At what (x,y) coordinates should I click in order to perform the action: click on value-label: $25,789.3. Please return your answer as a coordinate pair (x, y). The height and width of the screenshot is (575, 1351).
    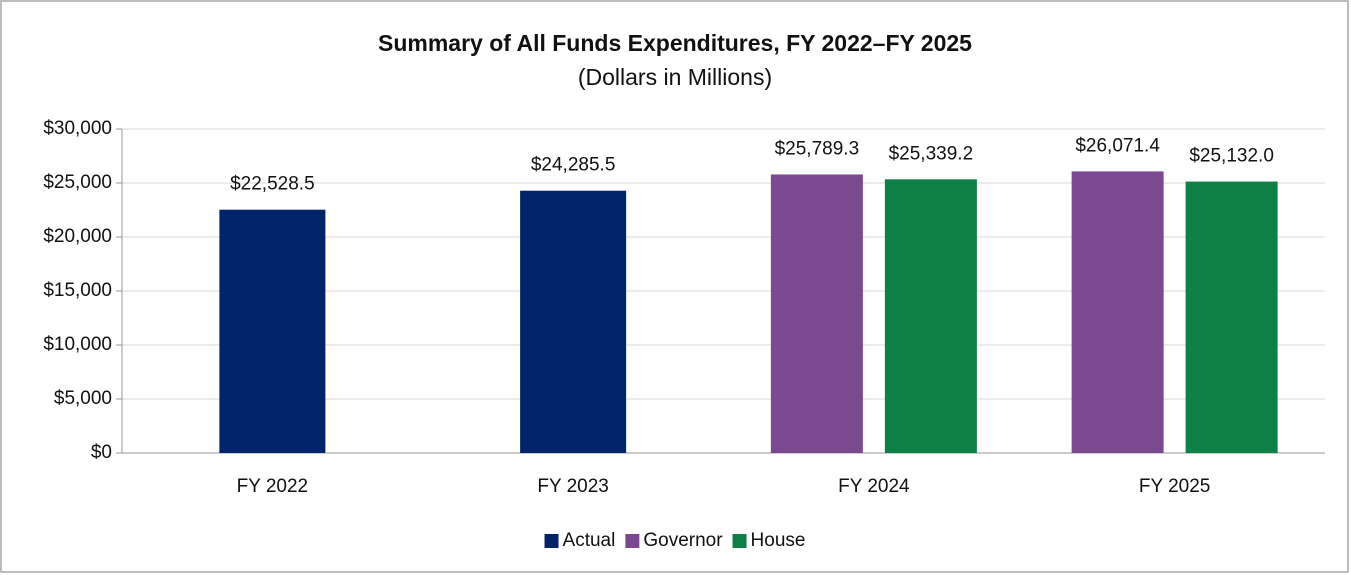
    Looking at the image, I should click on (817, 148).